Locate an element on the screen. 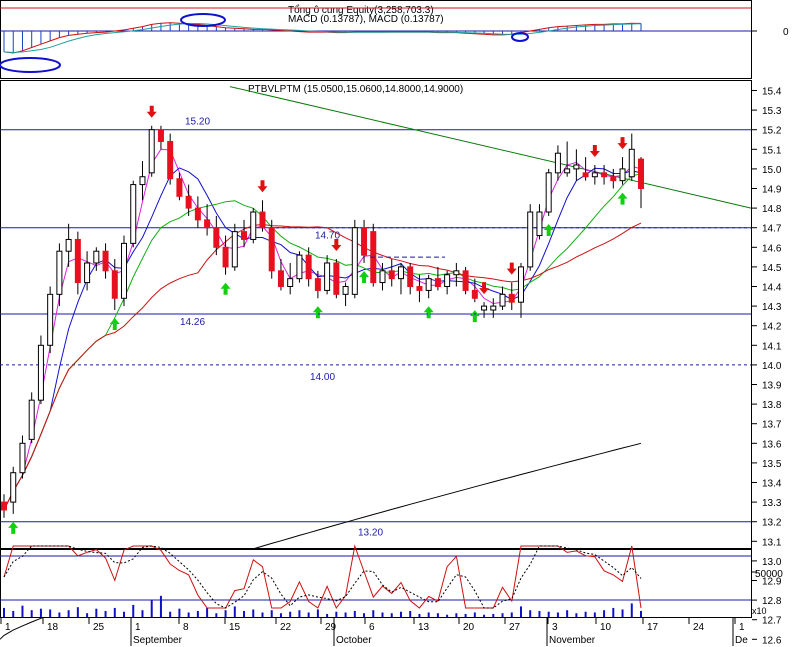 This screenshot has width=795, height=647. price-y-tick-label: 13.8 is located at coordinates (772, 405).